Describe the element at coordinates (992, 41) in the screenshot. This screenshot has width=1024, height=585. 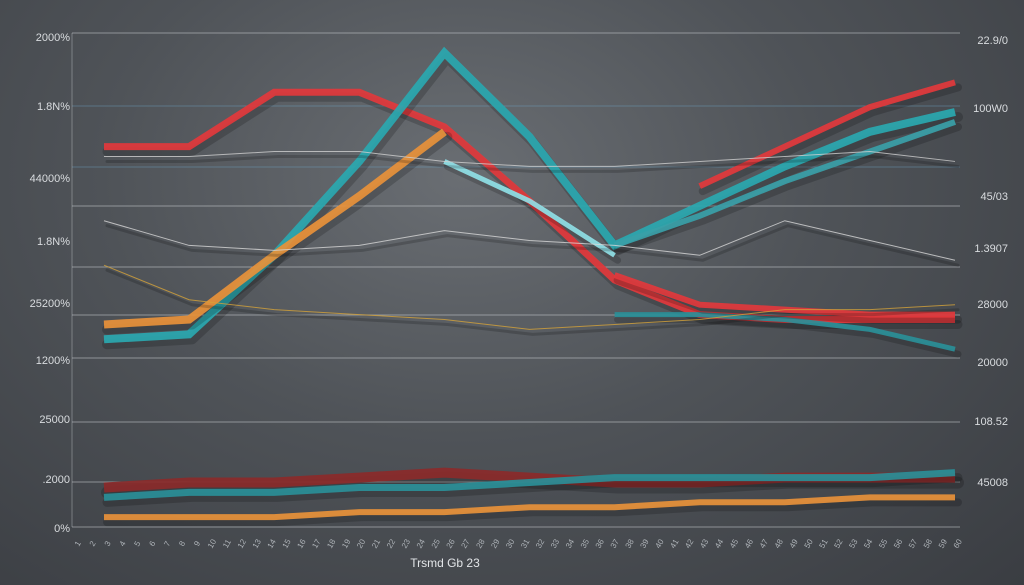
I see `y-right-tick-label: 22.9/0` at that location.